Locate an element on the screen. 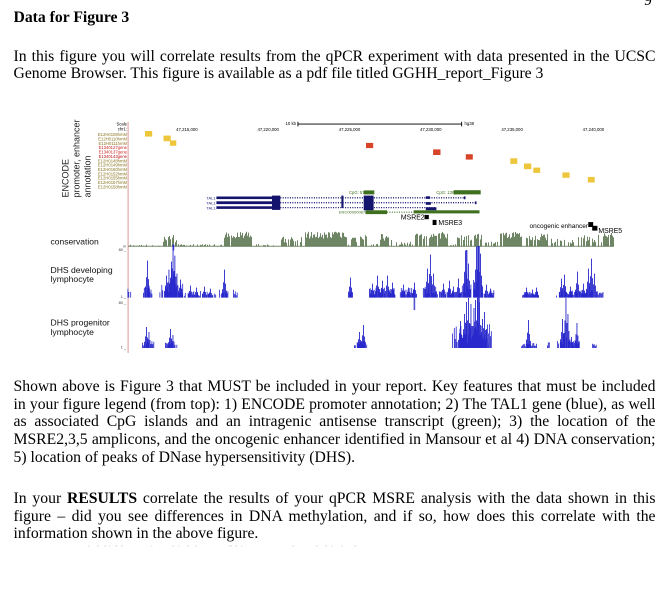 This screenshot has width=671, height=597. svg-text: E12H0152hmM is located at coordinates (113, 173).